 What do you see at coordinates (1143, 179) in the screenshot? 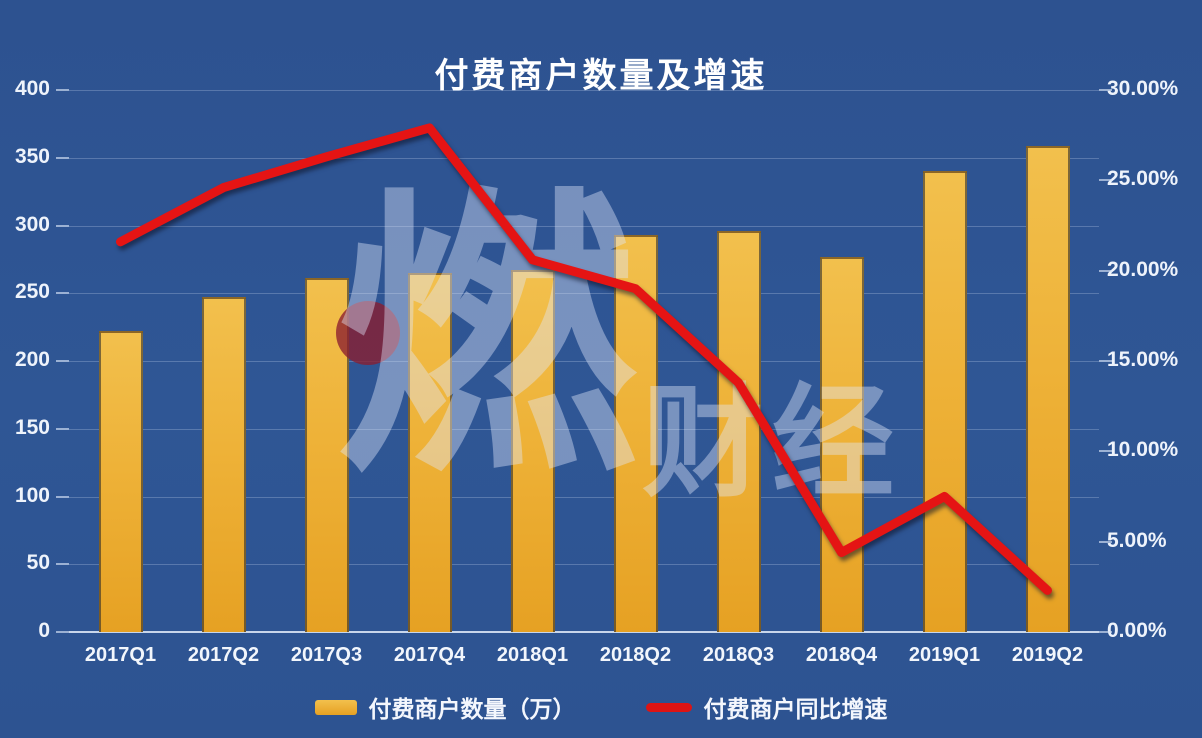
I see `right-axis-tick-label: 25.00%` at bounding box center [1143, 179].